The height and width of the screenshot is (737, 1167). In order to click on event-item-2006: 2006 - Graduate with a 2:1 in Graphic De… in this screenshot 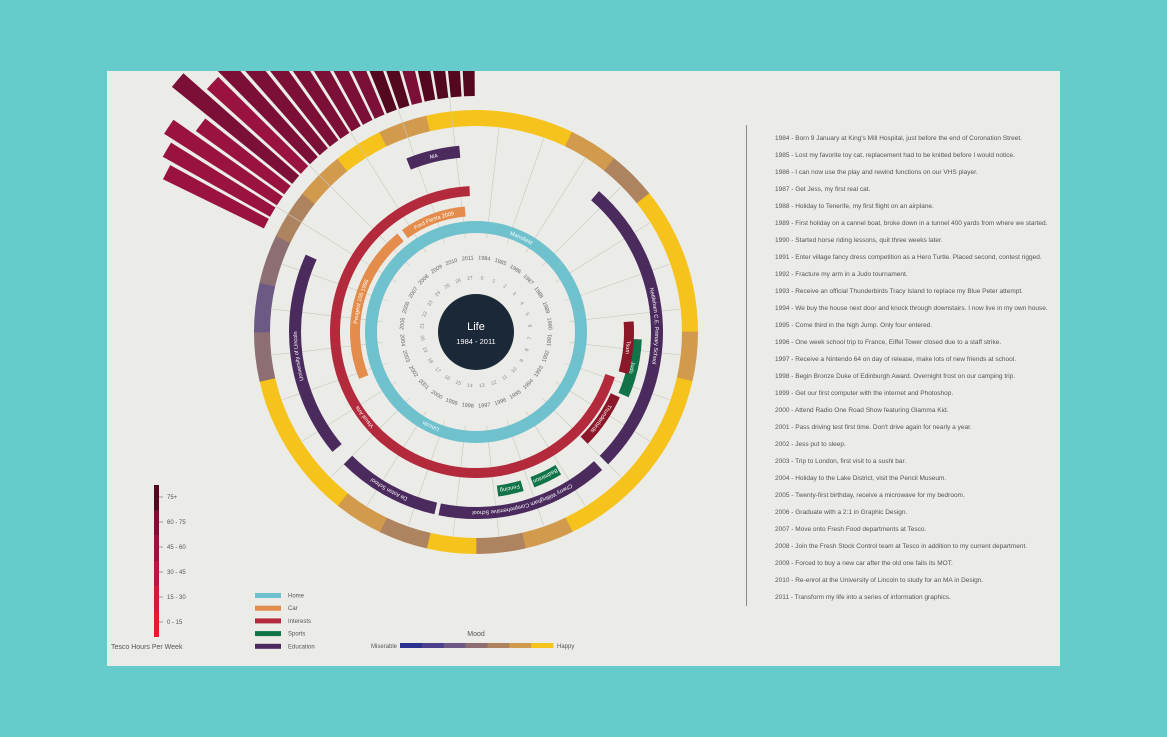, I will do `click(841, 512)`.